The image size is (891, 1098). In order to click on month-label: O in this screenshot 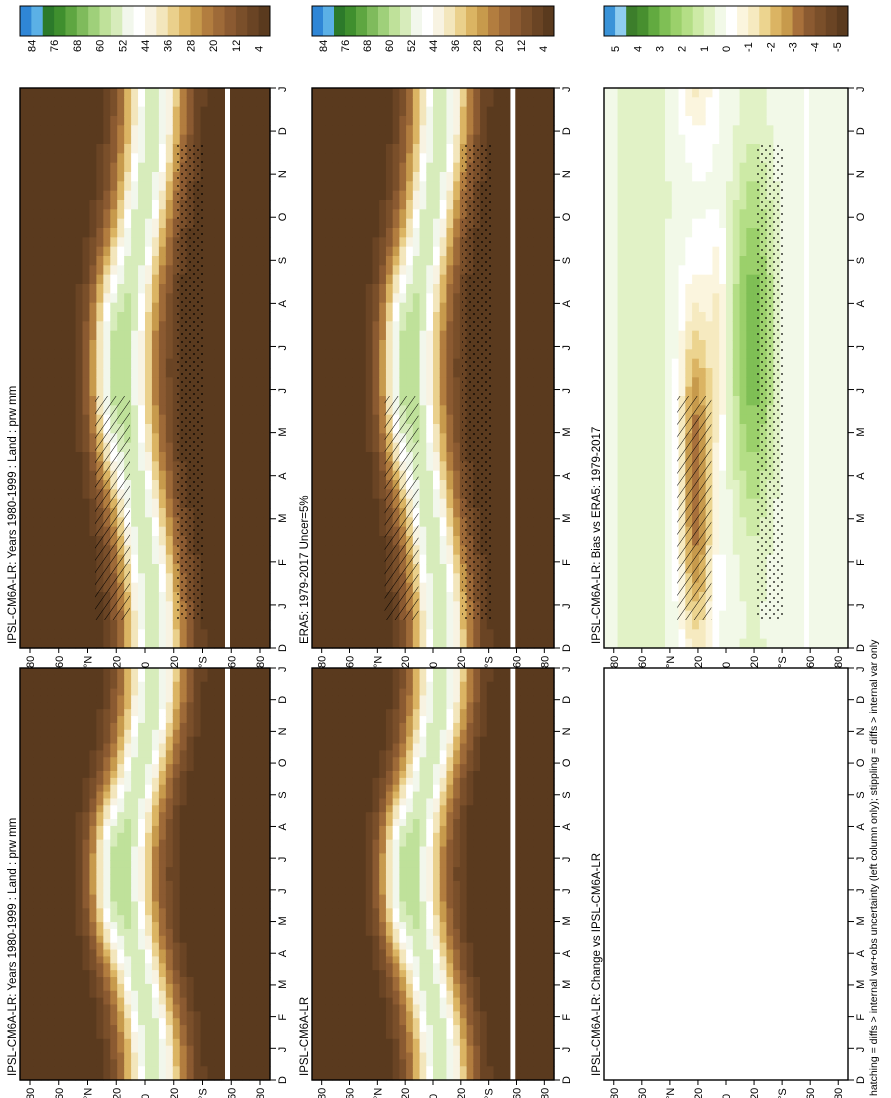, I will do `click(283, 216)`.